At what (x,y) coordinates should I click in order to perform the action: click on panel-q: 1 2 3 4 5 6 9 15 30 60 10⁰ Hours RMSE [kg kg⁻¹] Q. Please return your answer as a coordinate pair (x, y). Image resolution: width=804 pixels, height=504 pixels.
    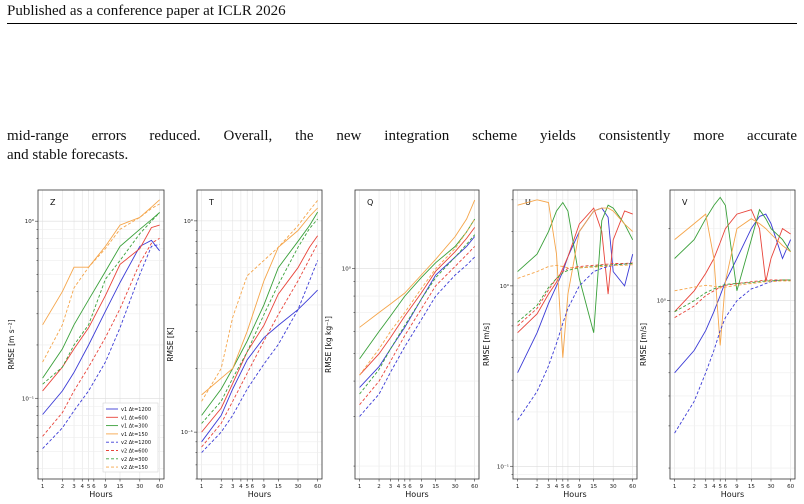
    Looking at the image, I should click on (402, 344).